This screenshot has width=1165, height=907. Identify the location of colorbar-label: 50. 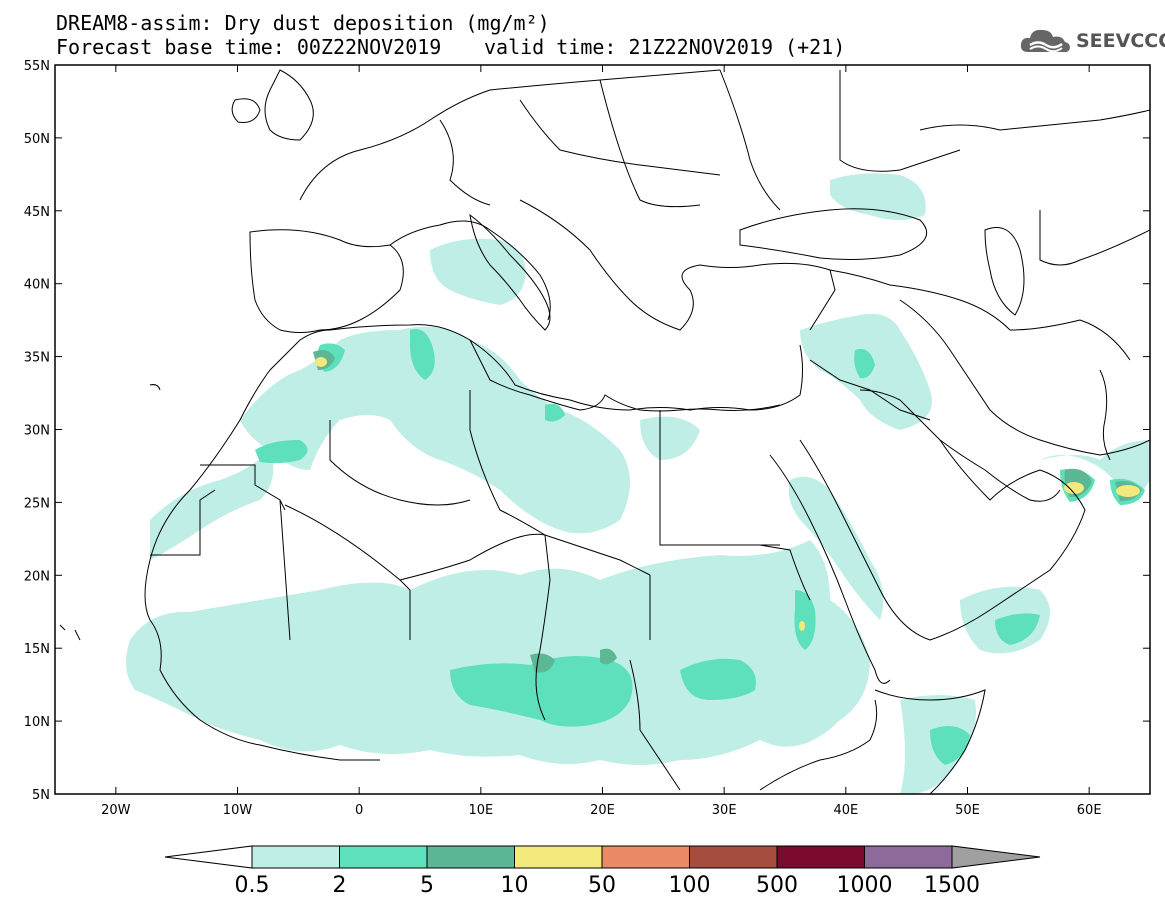
(602, 885).